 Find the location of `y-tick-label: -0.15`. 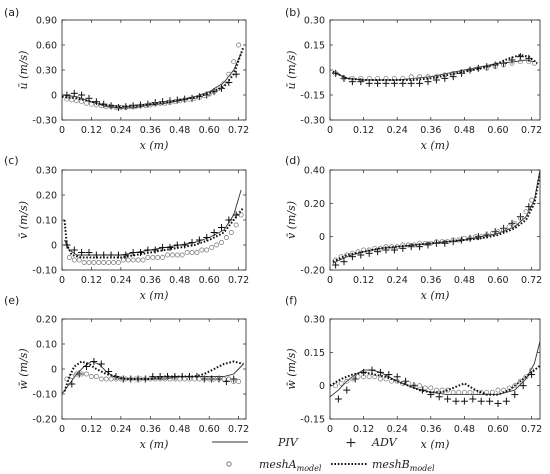

y-tick-label: -0.15 is located at coordinates (312, 96).